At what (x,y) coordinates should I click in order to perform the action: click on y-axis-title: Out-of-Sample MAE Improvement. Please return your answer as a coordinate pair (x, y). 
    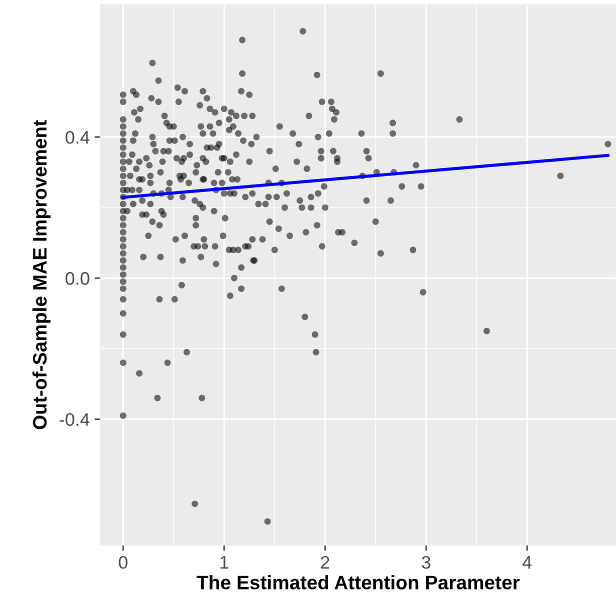
    Looking at the image, I should click on (41, 275).